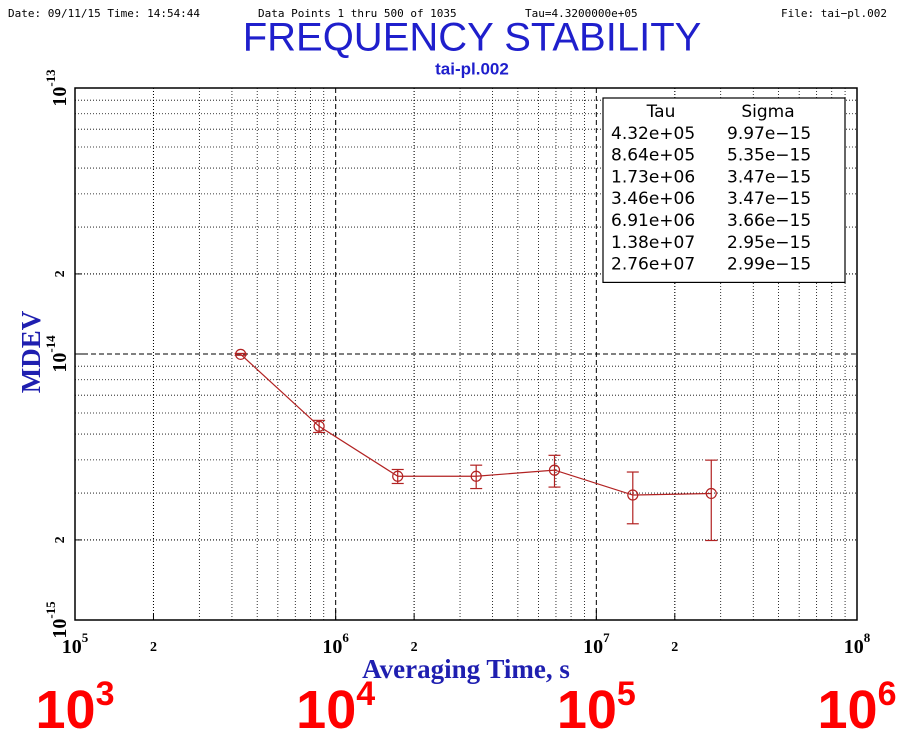 The width and height of the screenshot is (903, 749). Describe the element at coordinates (606, 637) in the screenshot. I see `x-tick-label-exponent: 7` at that location.